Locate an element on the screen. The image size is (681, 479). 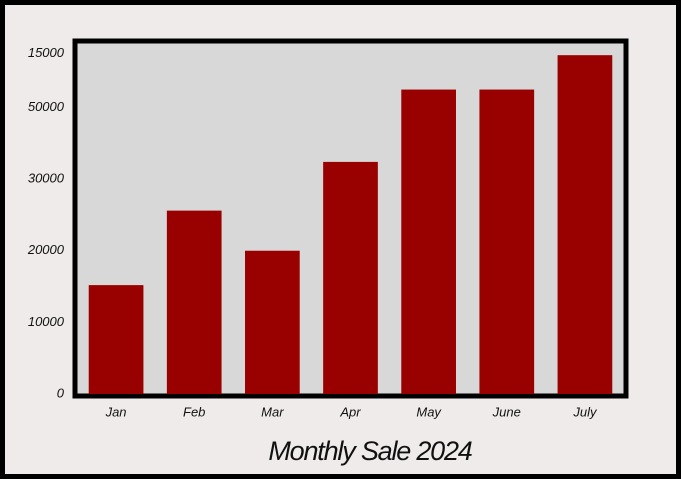
chart-title: Monthly Sale 2024 is located at coordinates (369, 451).